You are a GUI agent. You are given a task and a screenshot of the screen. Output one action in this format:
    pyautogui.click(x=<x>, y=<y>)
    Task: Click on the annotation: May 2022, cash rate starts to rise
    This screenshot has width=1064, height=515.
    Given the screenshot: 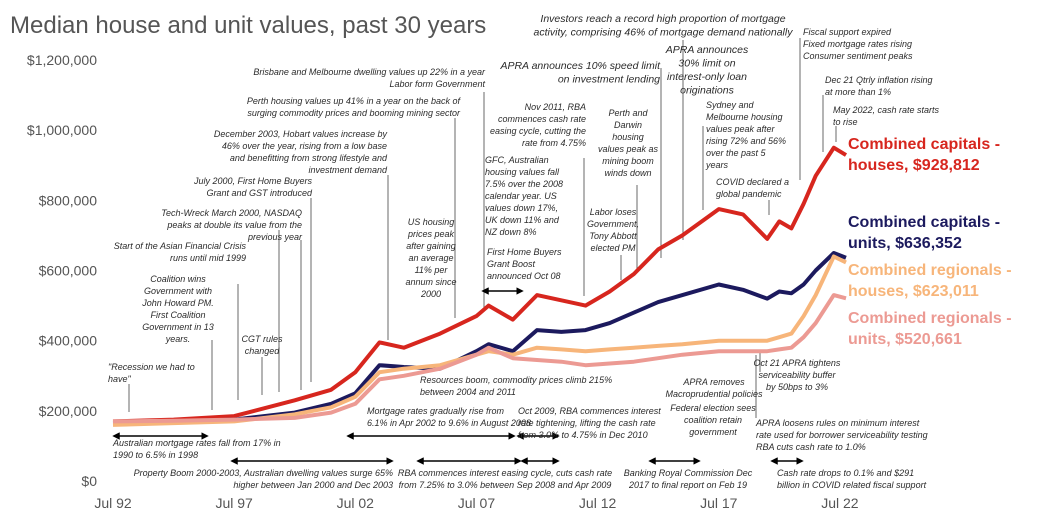 What is the action you would take?
    pyautogui.click(x=886, y=116)
    